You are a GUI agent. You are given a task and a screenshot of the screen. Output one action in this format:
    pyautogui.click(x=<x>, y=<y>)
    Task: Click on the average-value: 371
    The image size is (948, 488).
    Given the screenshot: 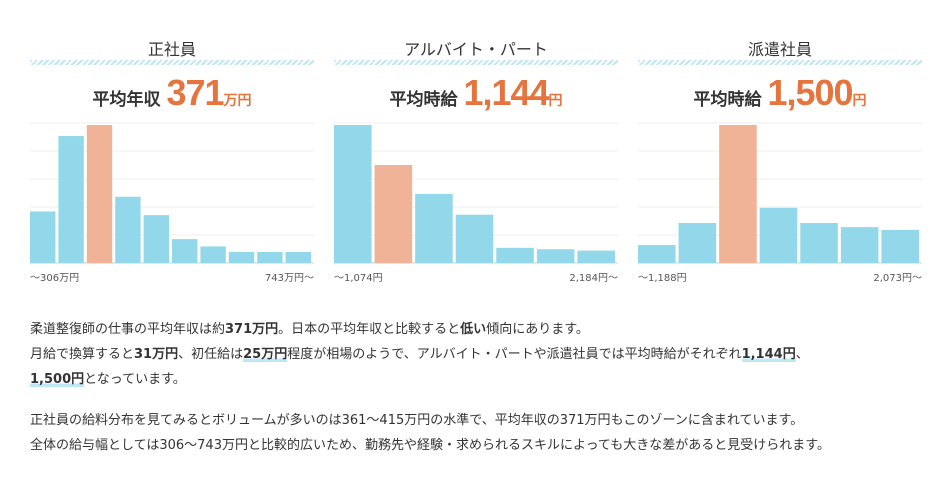 What is the action you would take?
    pyautogui.click(x=195, y=92)
    